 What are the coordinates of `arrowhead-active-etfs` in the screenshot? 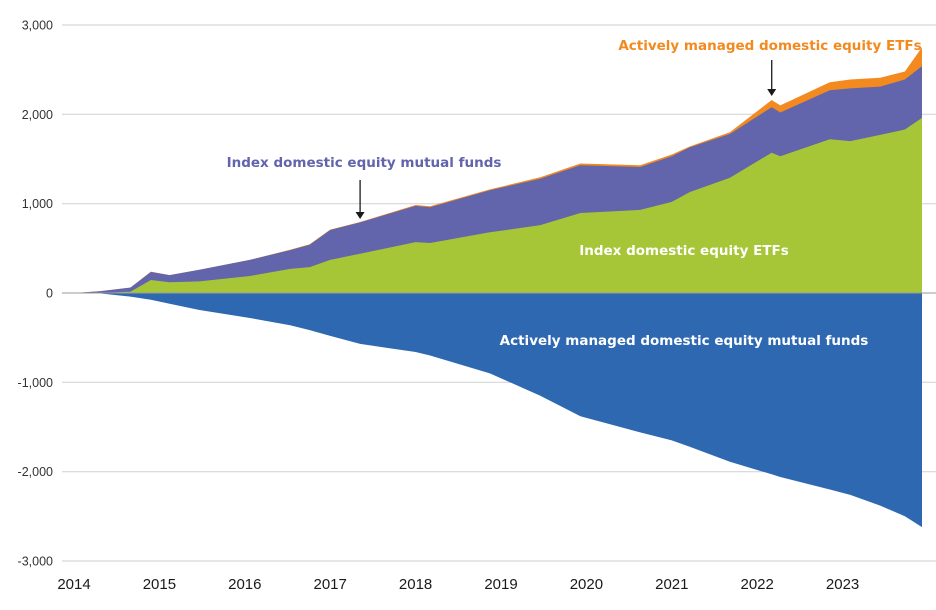 It's located at (772, 92).